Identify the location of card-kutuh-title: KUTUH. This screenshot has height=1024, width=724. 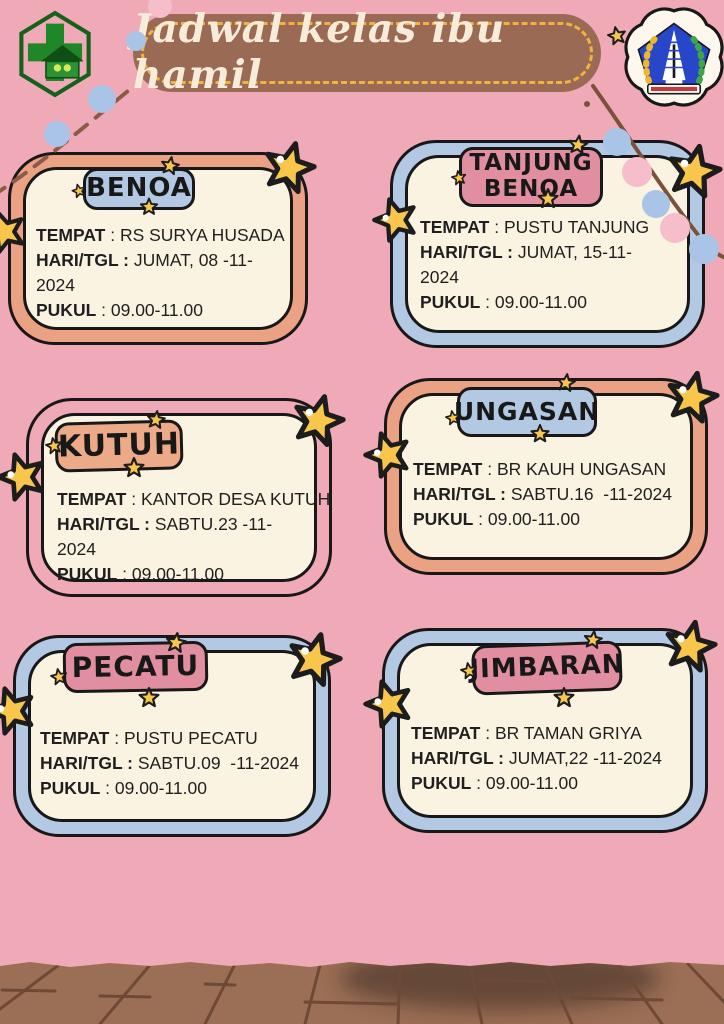
(119, 446).